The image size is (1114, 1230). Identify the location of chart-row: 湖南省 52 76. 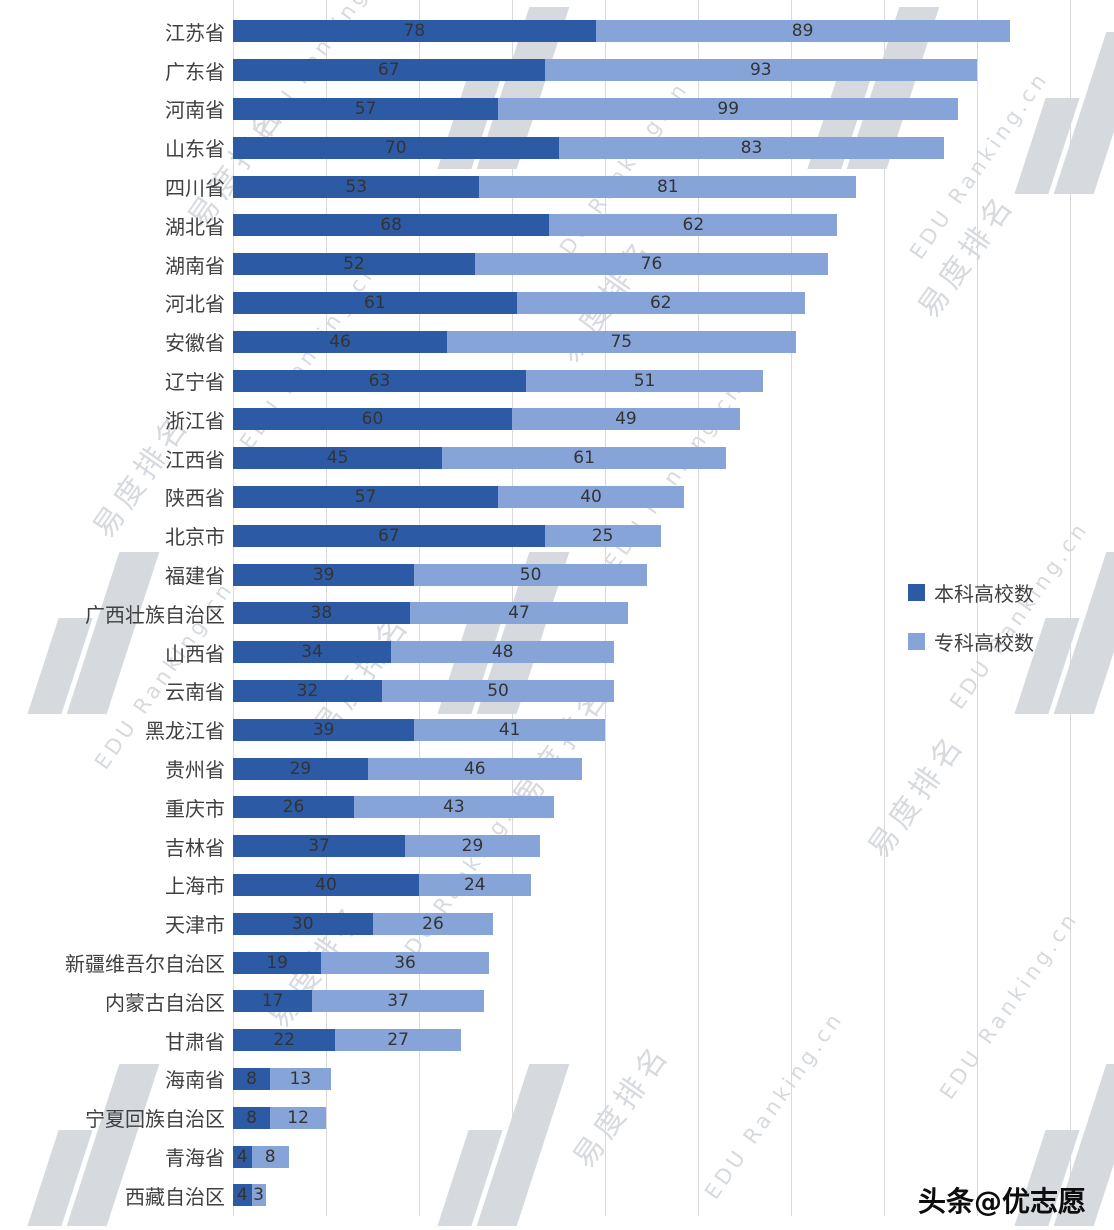
(557, 264).